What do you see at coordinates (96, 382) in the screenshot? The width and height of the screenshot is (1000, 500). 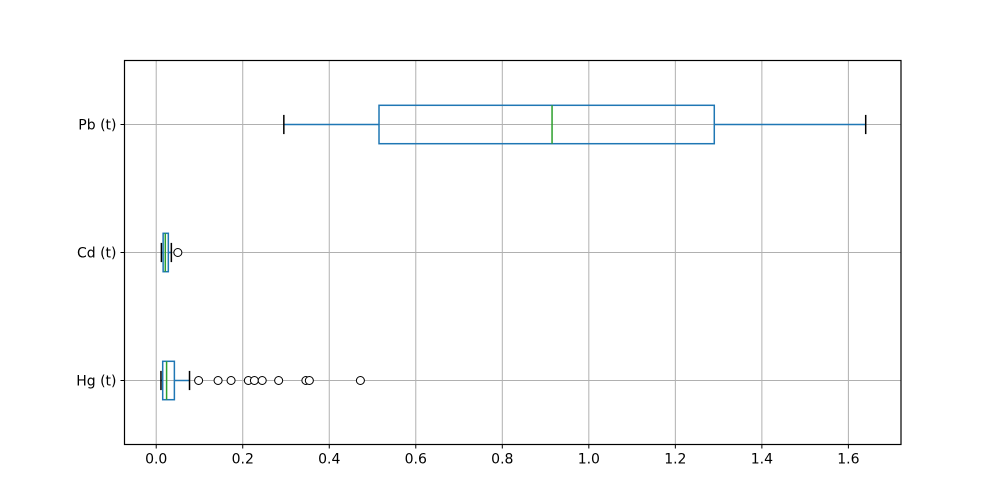 I see `y-tick-label: Hg (t)` at bounding box center [96, 382].